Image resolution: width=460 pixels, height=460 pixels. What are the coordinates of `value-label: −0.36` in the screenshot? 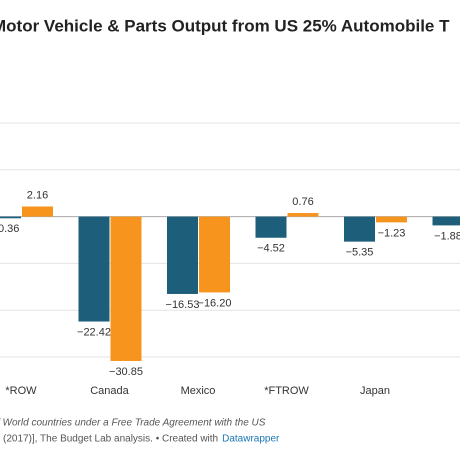 It's located at (9, 229).